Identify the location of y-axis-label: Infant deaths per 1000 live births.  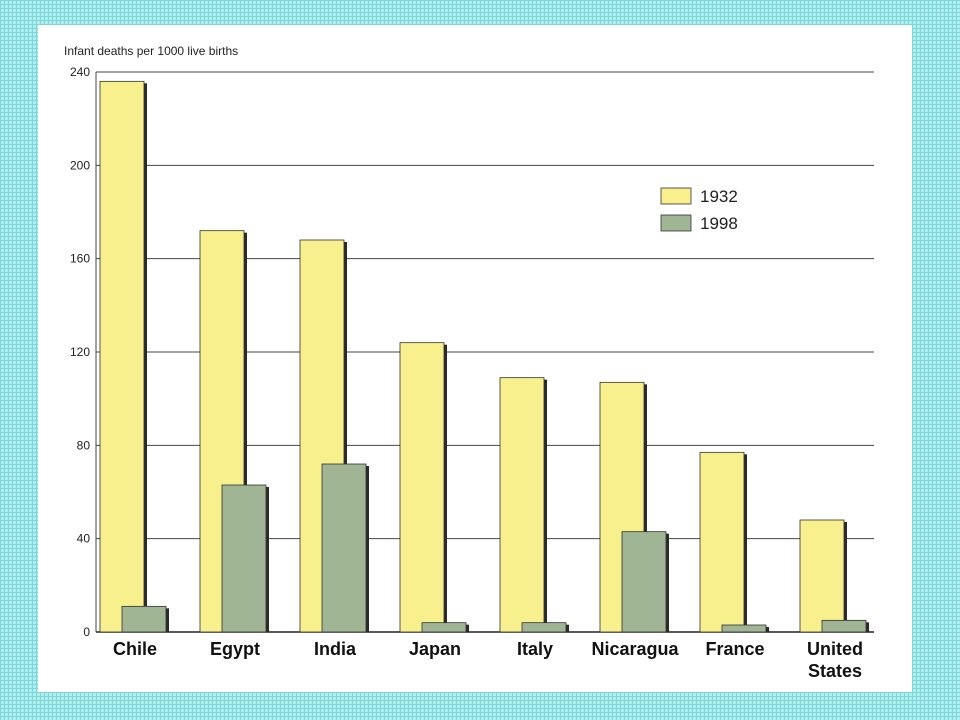
(151, 51).